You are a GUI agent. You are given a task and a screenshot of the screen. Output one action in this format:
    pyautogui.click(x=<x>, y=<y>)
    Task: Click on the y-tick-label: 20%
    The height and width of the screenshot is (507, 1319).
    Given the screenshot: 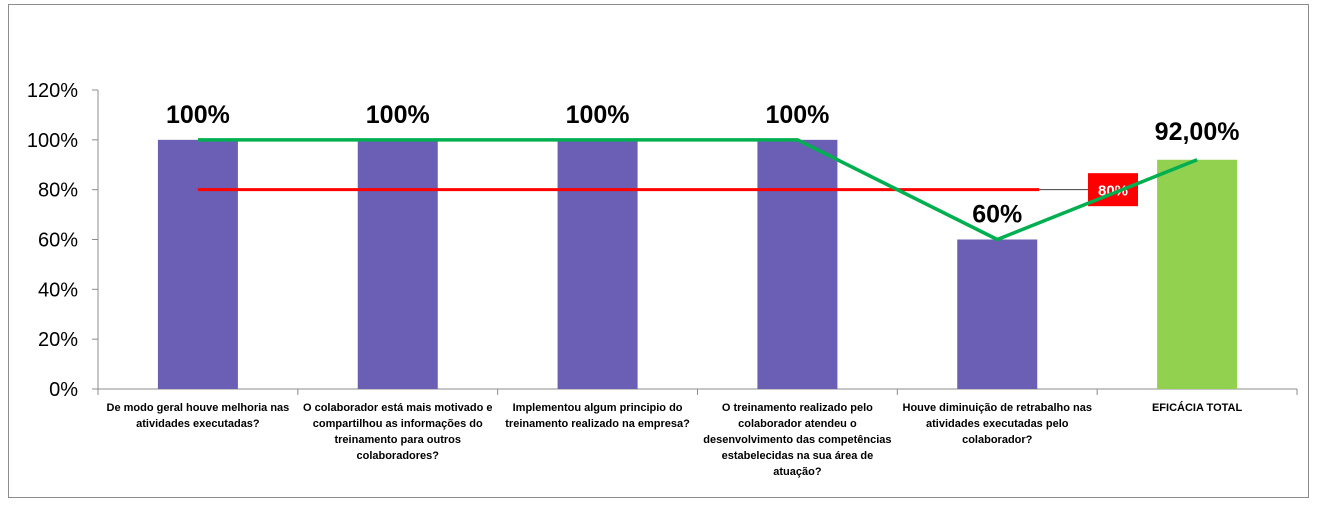 What is the action you would take?
    pyautogui.click(x=58, y=340)
    